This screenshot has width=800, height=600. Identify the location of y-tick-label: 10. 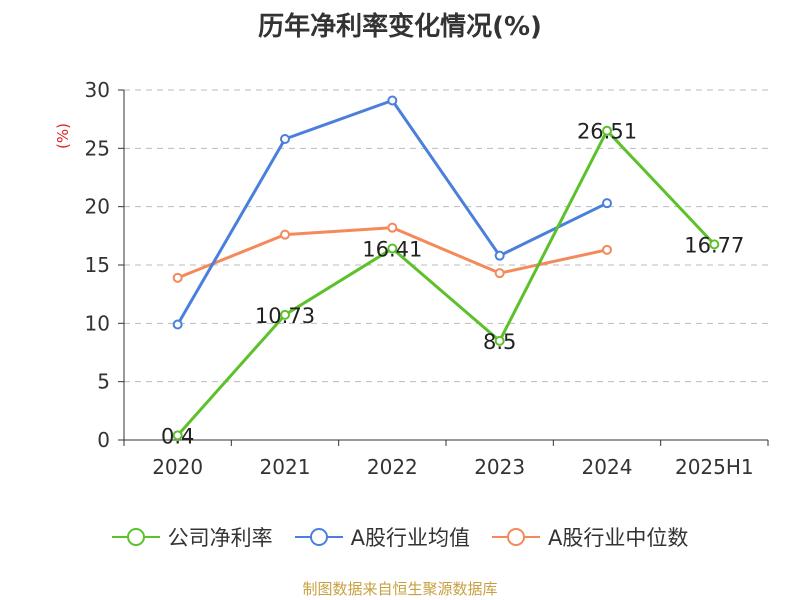
(97, 323).